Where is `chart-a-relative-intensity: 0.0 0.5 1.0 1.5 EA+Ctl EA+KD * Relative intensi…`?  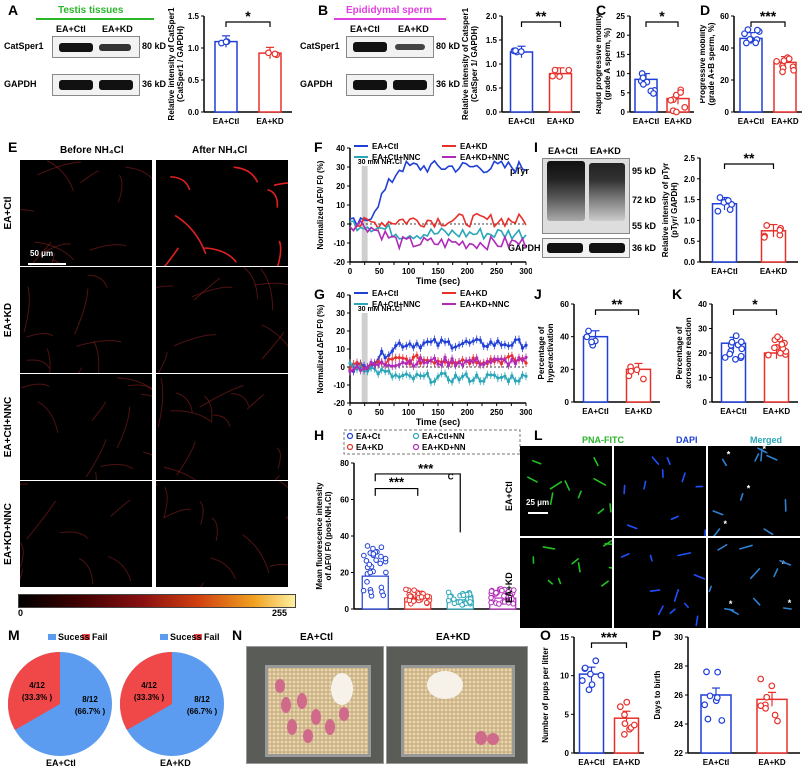
chart-a-relative-intensity: 0.0 0.5 1.0 1.5 EA+Ctl EA+KD * Relative intensi… is located at coordinates (230, 66).